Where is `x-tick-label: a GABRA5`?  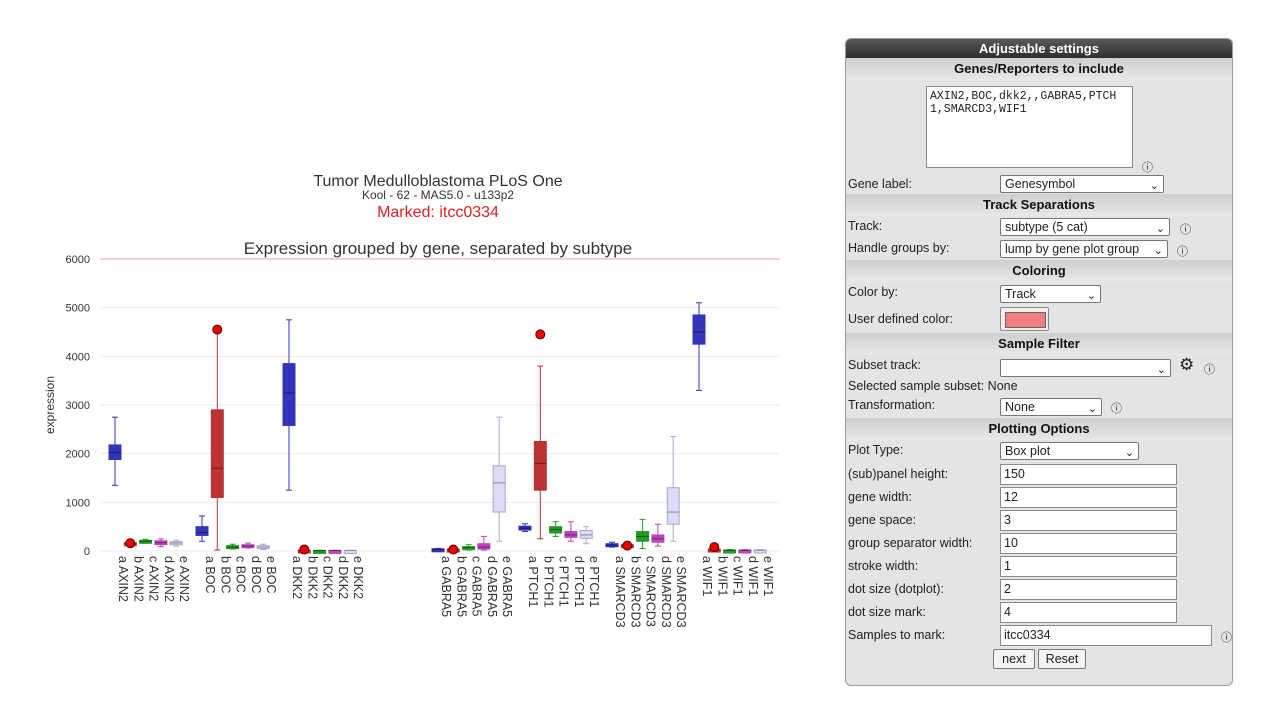 x-tick-label: a GABRA5 is located at coordinates (446, 586).